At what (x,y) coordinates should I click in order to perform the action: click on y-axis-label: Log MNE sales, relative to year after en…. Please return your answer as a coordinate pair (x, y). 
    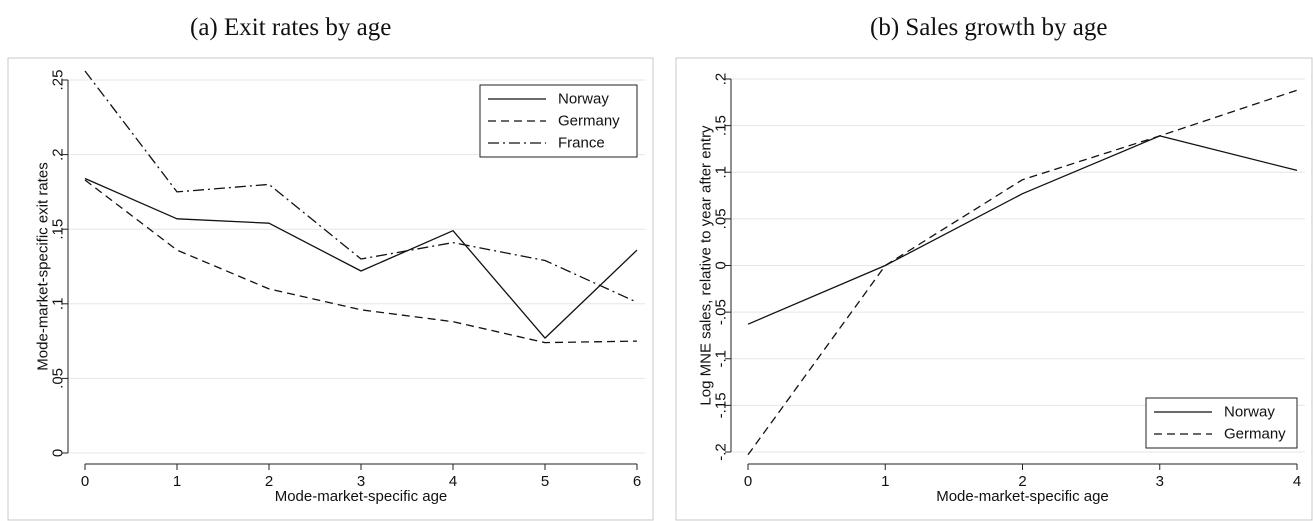
    Looking at the image, I should click on (706, 265).